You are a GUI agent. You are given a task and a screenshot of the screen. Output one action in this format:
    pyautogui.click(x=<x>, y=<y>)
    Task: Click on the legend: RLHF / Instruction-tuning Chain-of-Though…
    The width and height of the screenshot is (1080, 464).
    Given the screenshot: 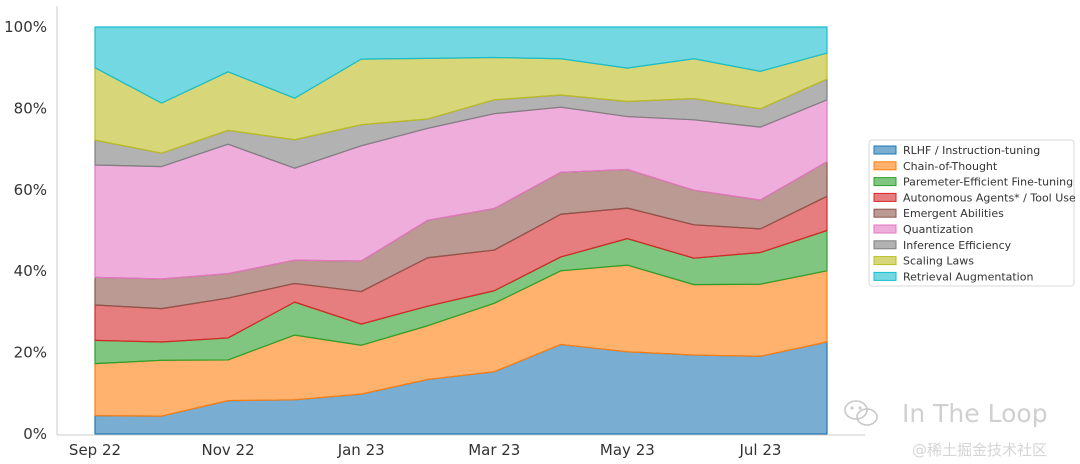 What is the action you would take?
    pyautogui.click(x=972, y=213)
    